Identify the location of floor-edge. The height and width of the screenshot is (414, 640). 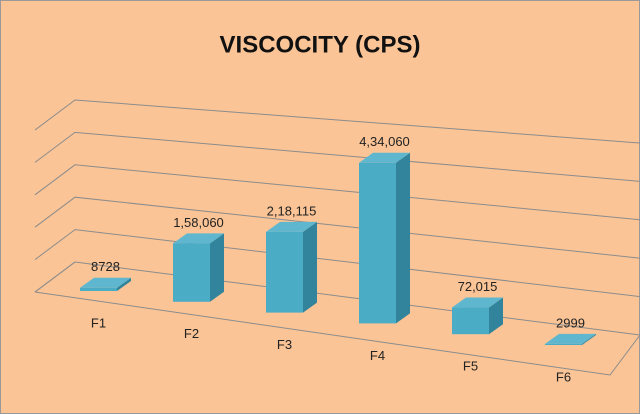
(55, 277).